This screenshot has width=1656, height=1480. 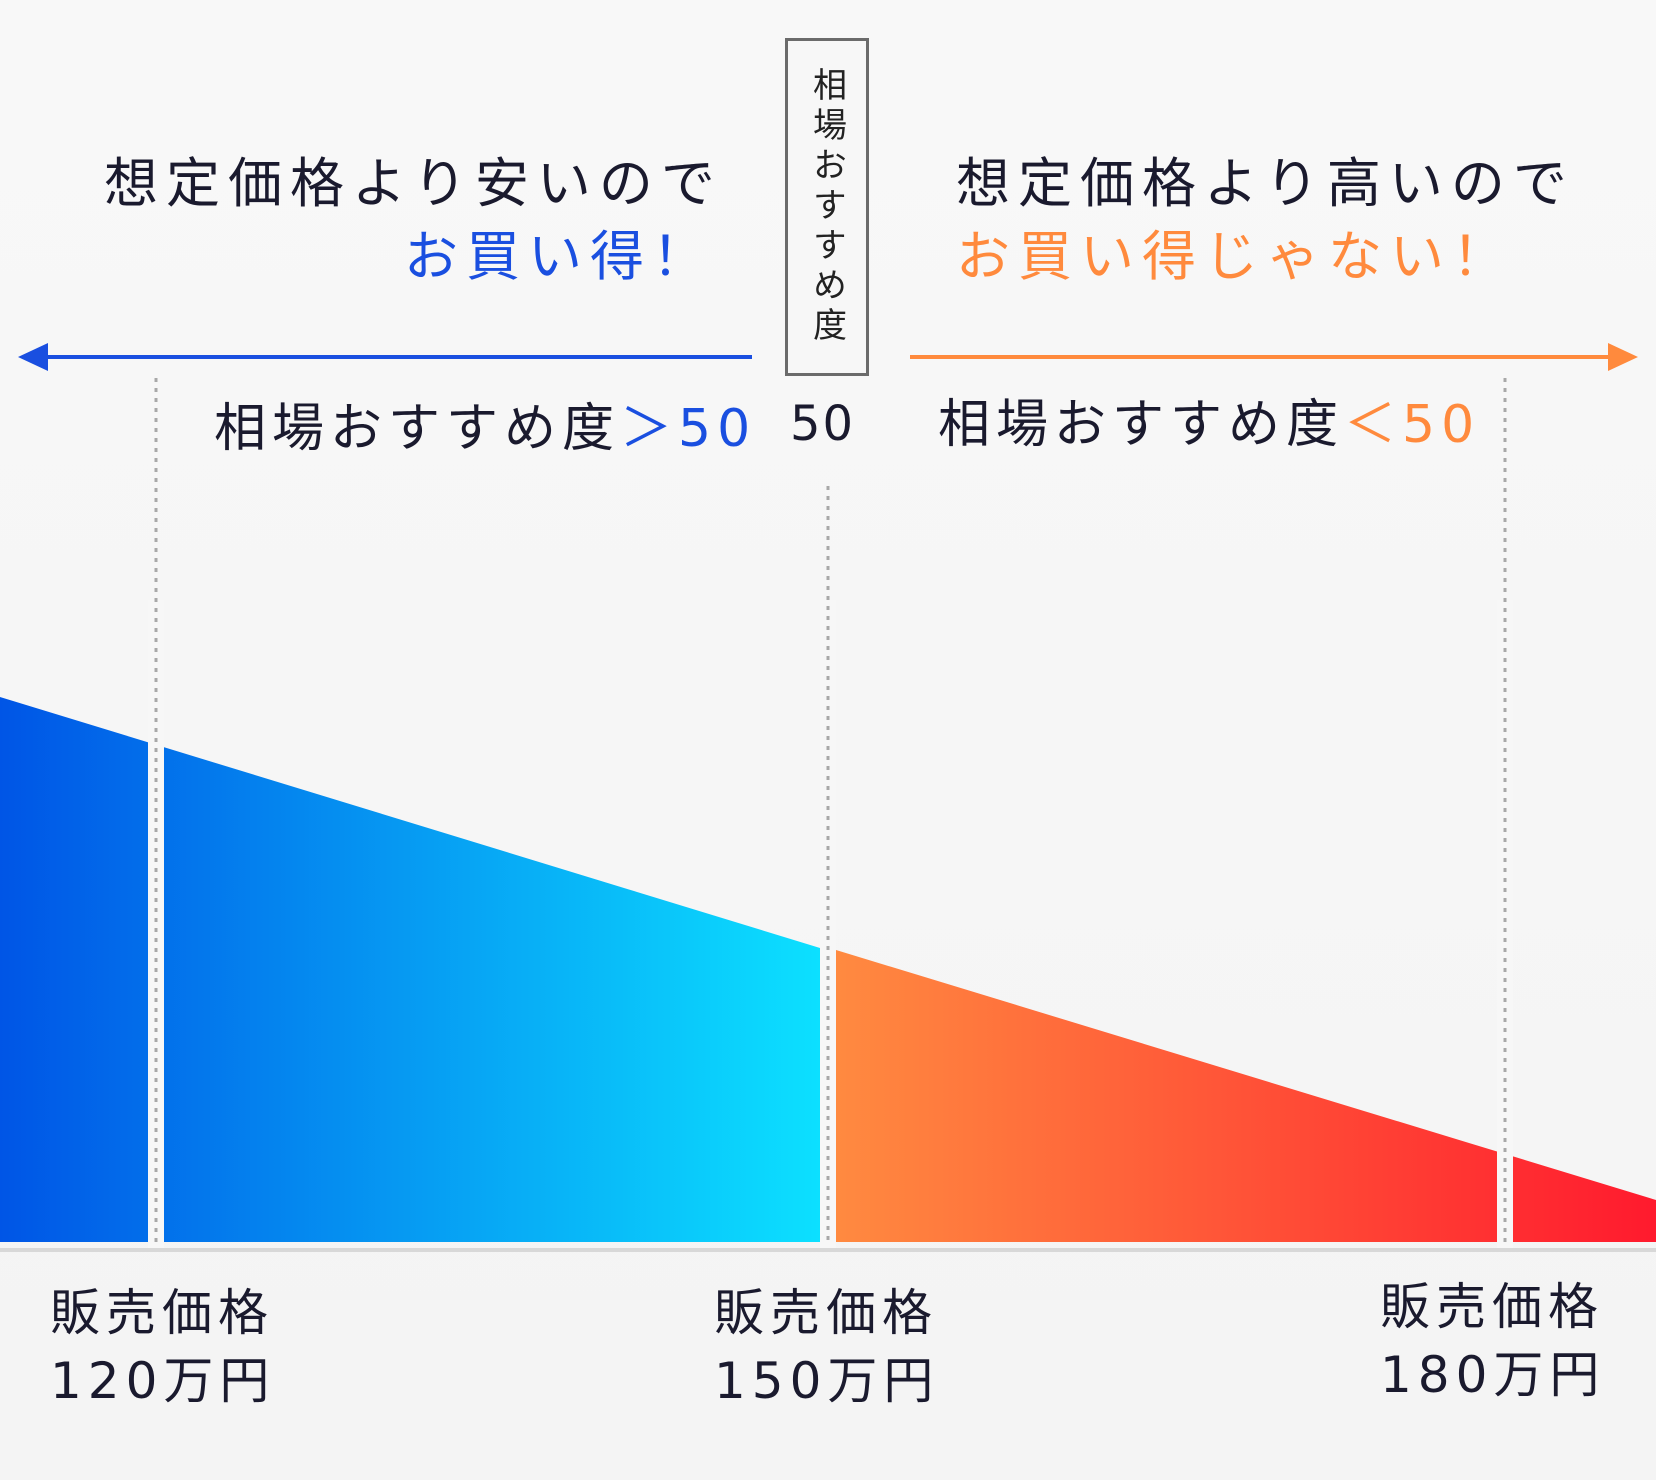 What do you see at coordinates (1141, 425) in the screenshot?
I see `right-condition-prefix: 相場おすすめ度` at bounding box center [1141, 425].